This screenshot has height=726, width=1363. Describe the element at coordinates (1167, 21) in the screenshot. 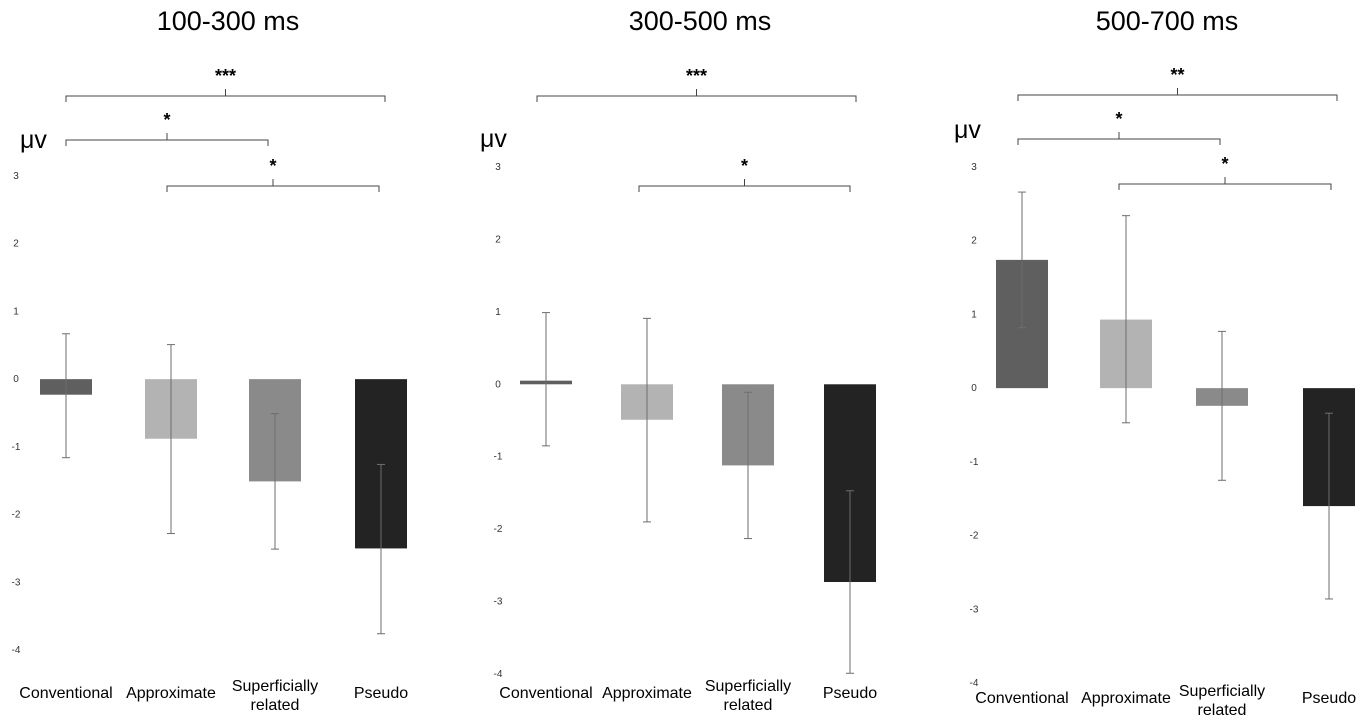

I see `chart-title: 500-700 ms` at that location.